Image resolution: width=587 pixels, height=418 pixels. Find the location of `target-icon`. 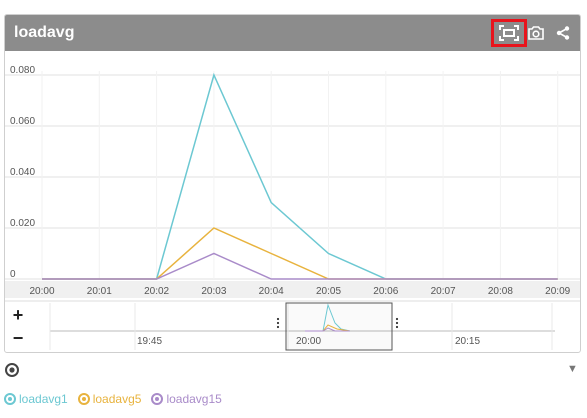

target-icon is located at coordinates (12, 370).